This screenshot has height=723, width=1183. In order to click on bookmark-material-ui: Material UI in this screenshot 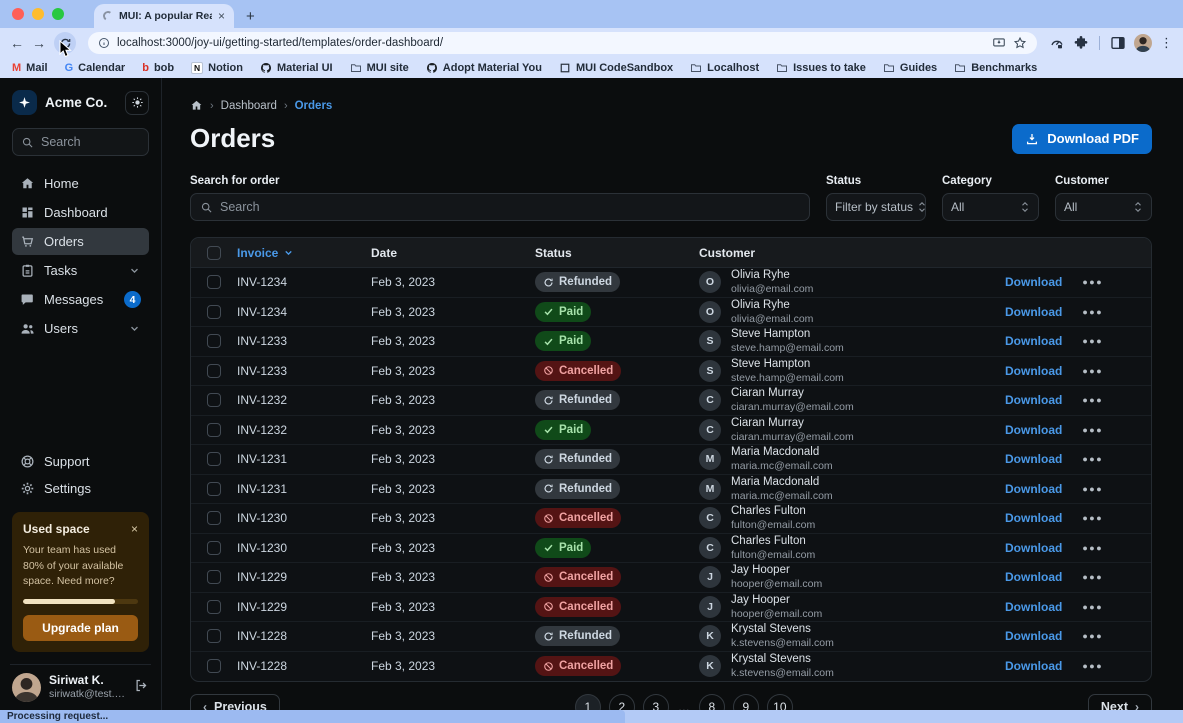, I will do `click(296, 68)`.